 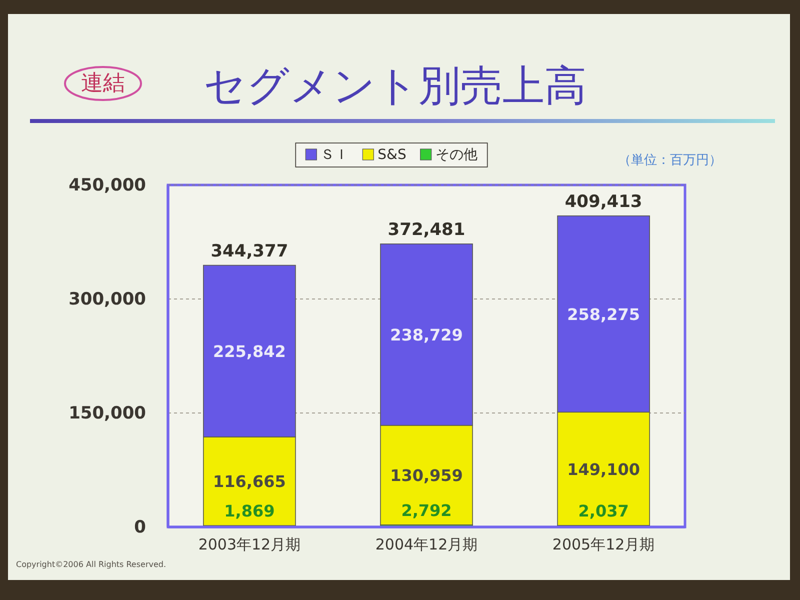 What do you see at coordinates (395, 85) in the screenshot?
I see `chart-title: セグメント別売上高` at bounding box center [395, 85].